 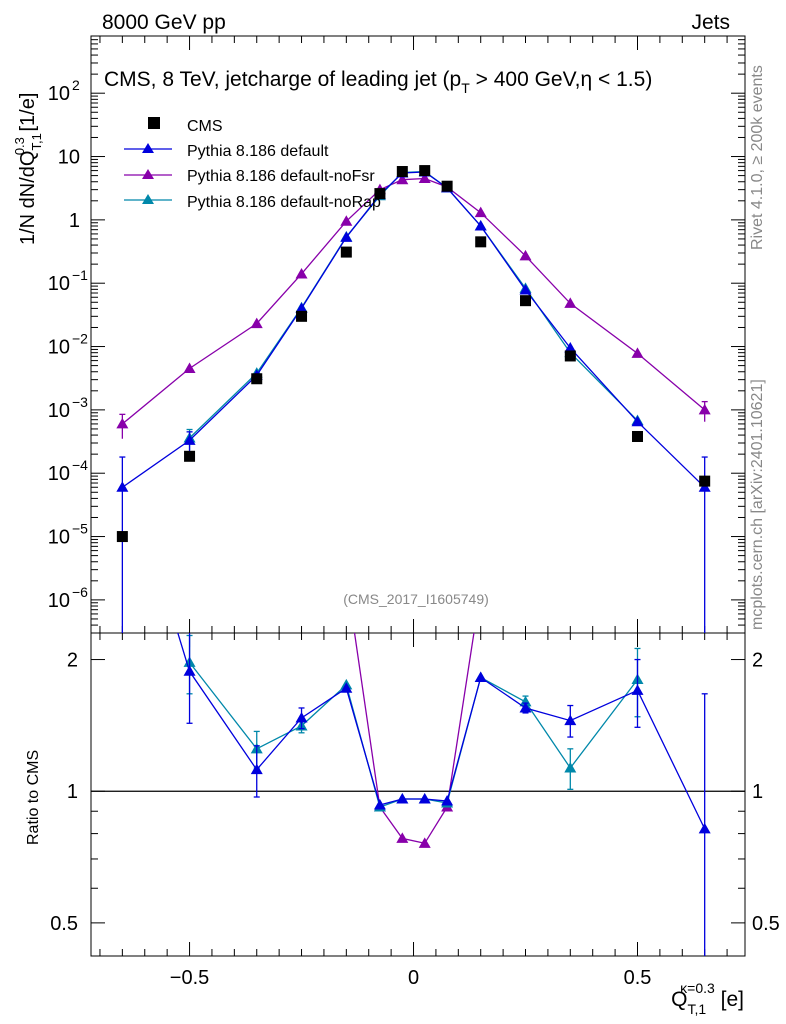 I want to click on legend-marker-nofsr, so click(x=148, y=174).